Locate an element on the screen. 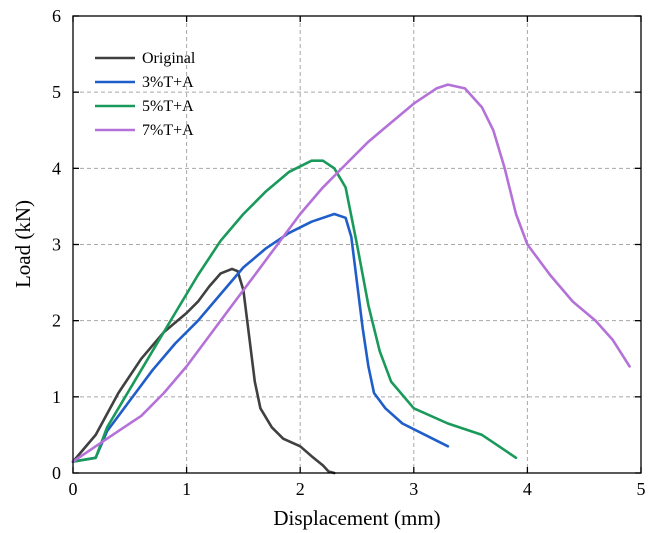  x-tick-label: 5 is located at coordinates (641, 489).